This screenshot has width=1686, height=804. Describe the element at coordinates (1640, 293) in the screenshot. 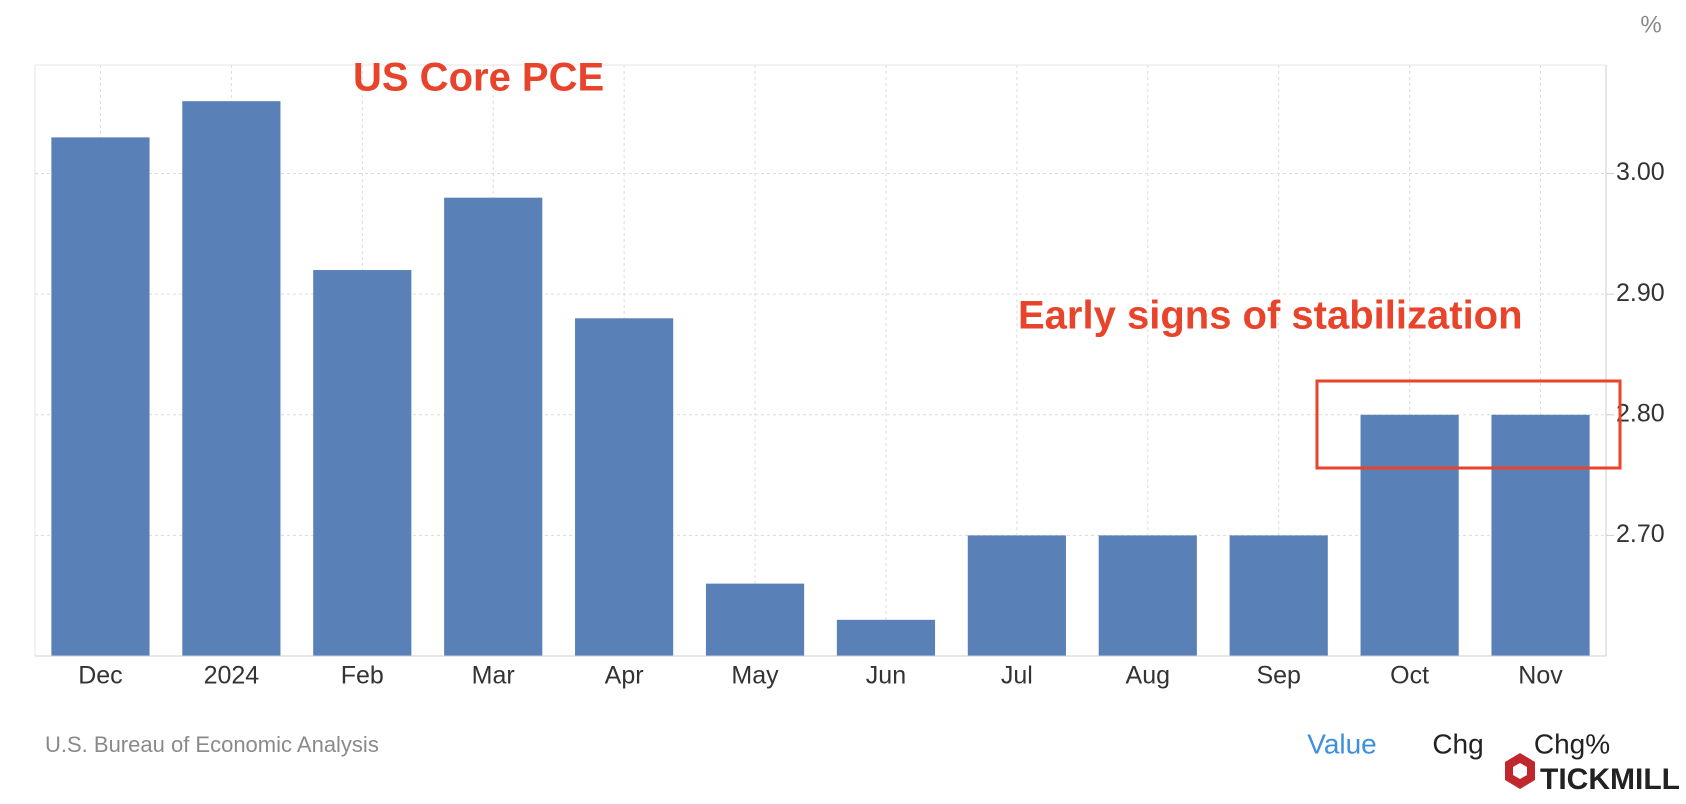

I see `y-tick-label: 2.90` at that location.